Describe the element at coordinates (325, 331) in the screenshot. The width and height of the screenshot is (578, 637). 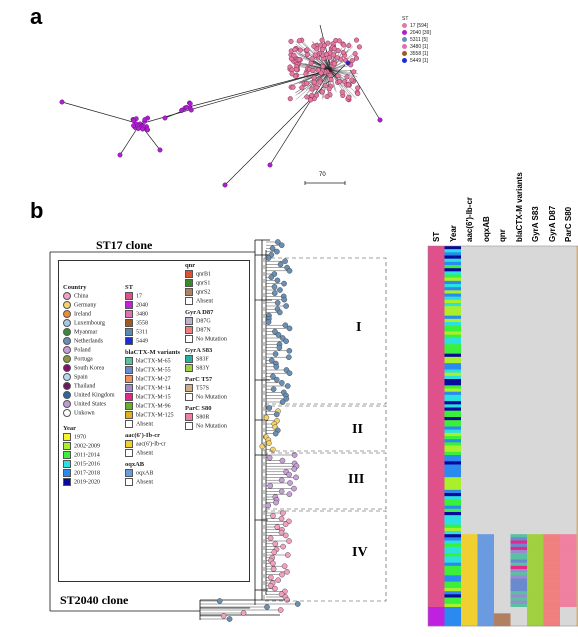
I see `cluster-box-I` at that location.